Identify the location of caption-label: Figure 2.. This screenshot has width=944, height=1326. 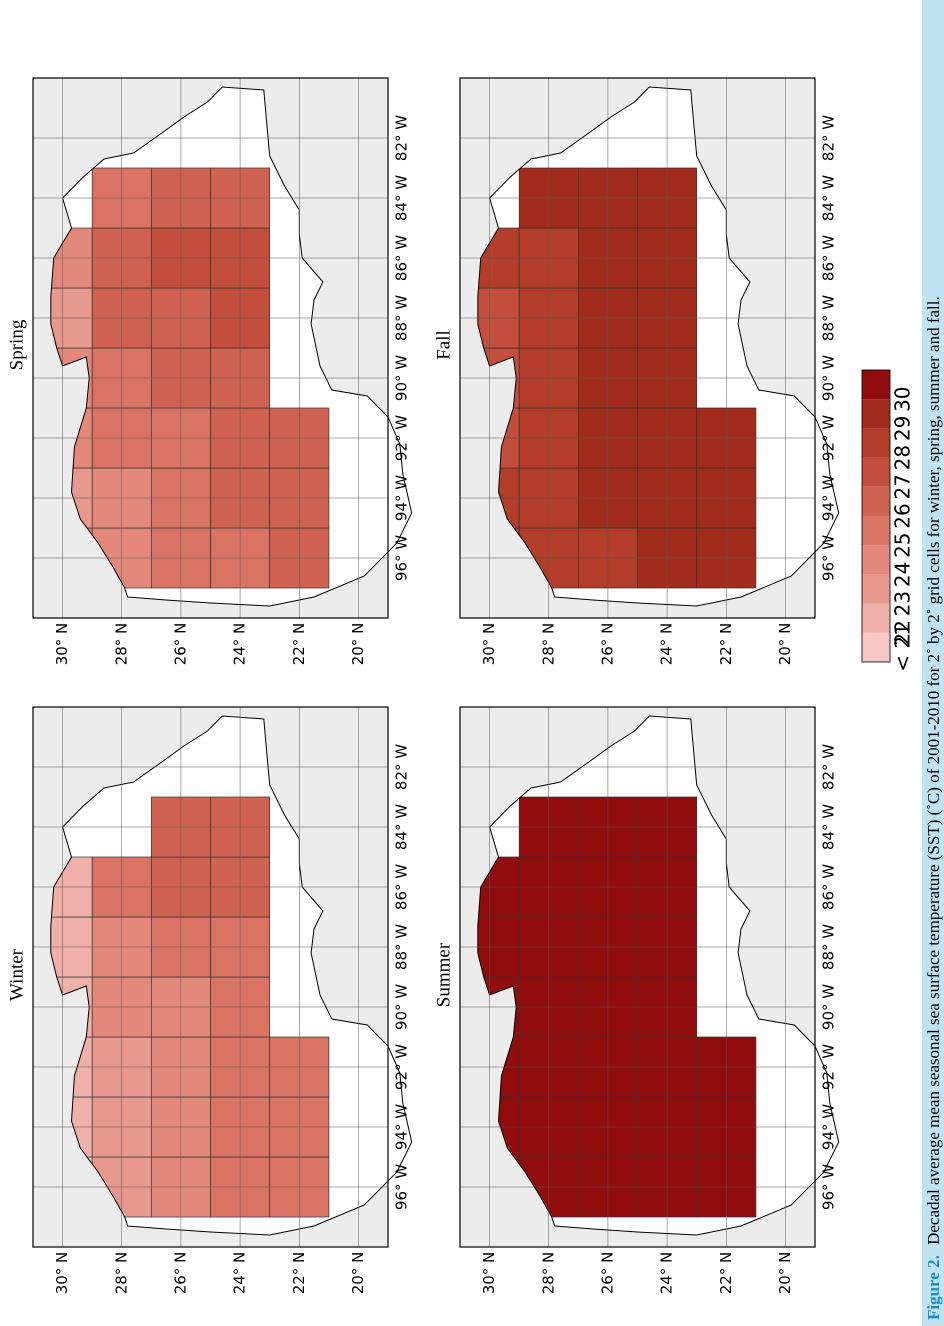
(933, 1287).